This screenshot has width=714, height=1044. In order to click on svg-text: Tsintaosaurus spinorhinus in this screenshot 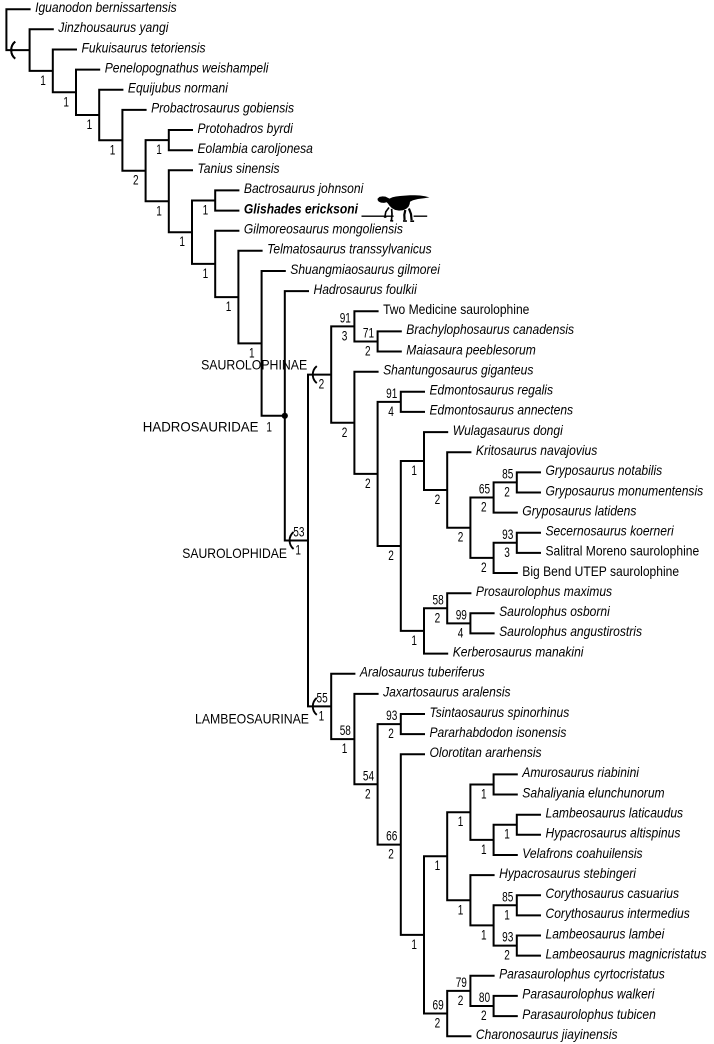, I will do `click(500, 712)`.